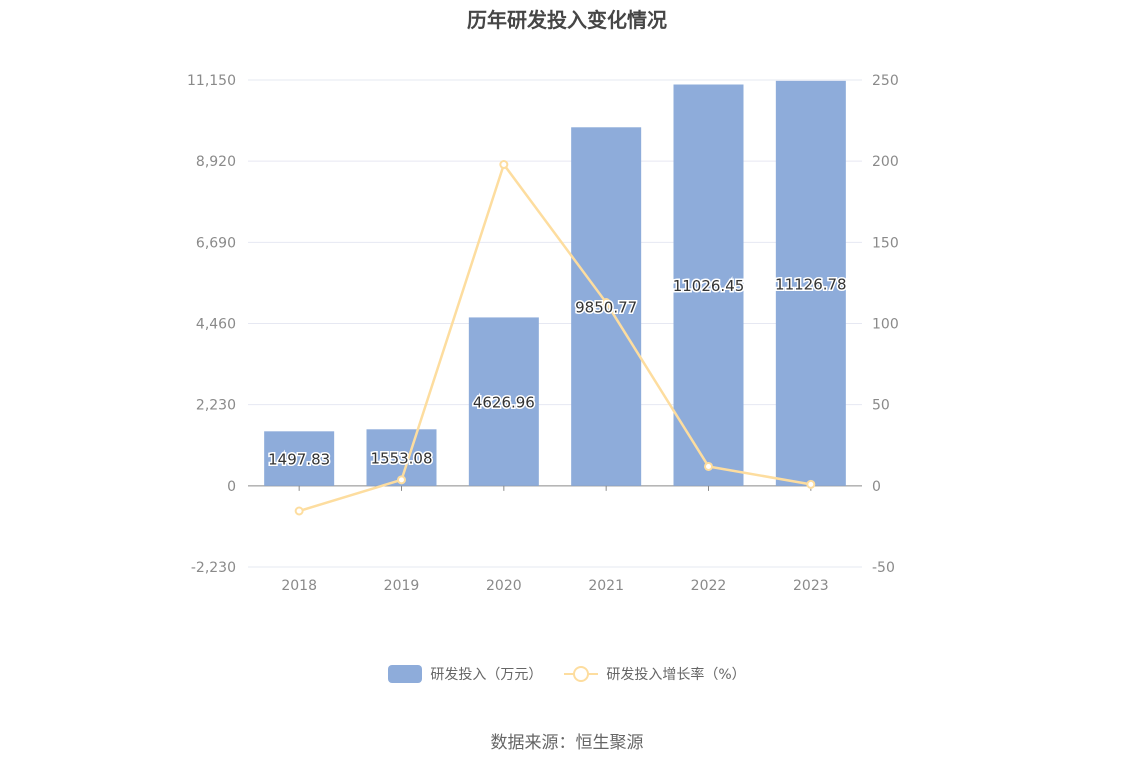 The height and width of the screenshot is (766, 1134). I want to click on data-label: 1497.83, so click(299, 460).